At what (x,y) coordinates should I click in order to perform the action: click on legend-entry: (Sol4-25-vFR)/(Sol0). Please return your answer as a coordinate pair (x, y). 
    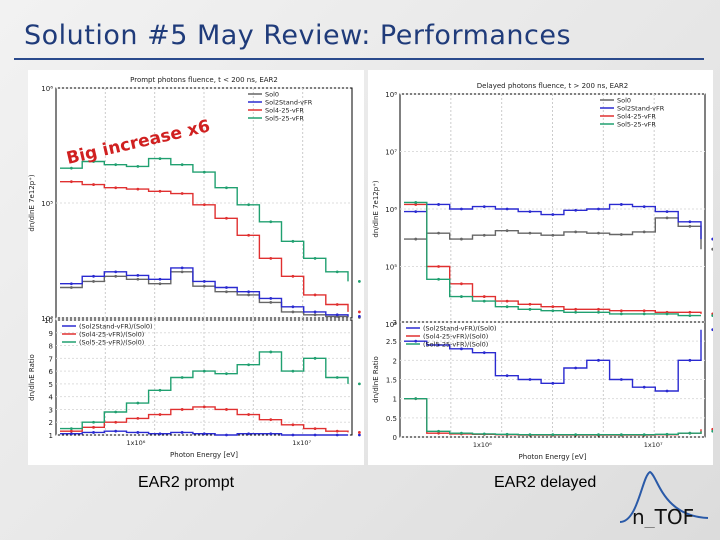
    Looking at the image, I should click on (111, 335).